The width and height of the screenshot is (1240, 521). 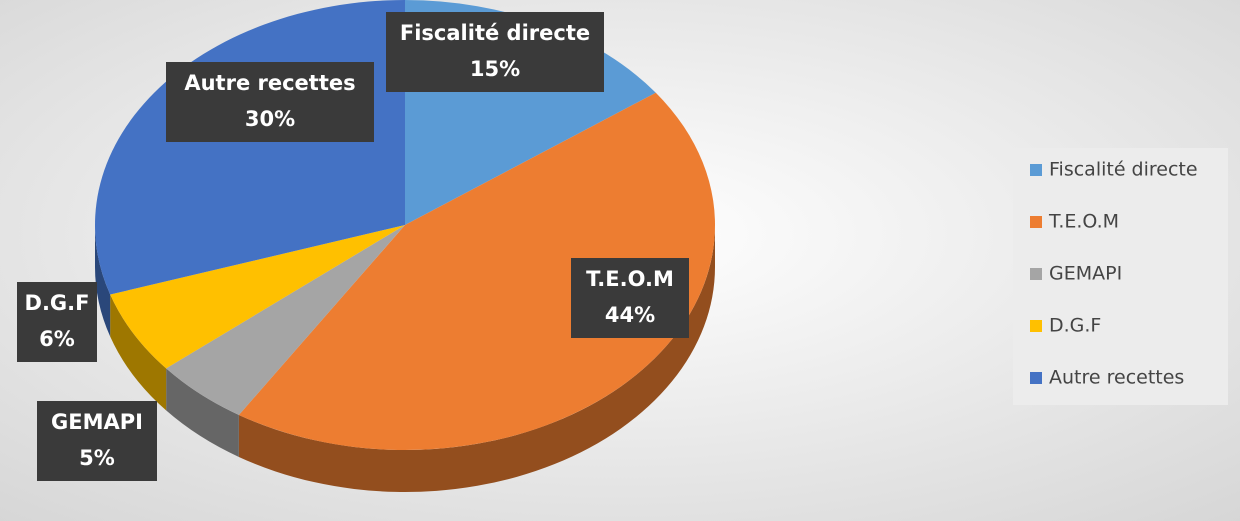 What do you see at coordinates (57, 303) in the screenshot?
I see `data-label-name: D.G.F` at bounding box center [57, 303].